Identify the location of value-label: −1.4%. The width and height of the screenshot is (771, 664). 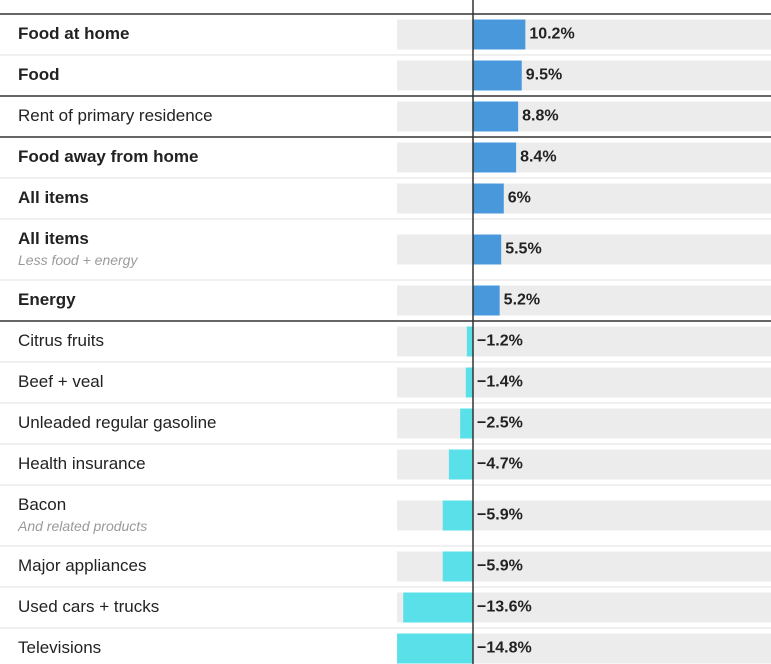
(500, 382).